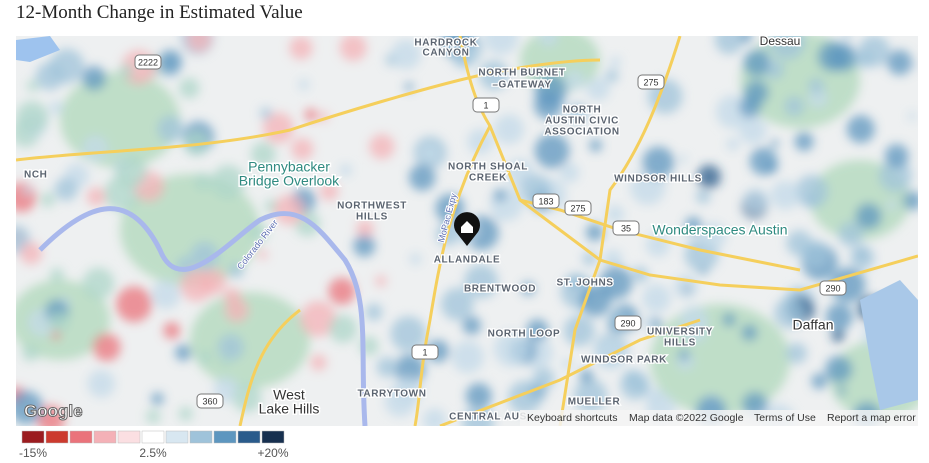 This screenshot has height=463, width=929. Describe the element at coordinates (651, 82) in the screenshot. I see `road-shield: 275` at that location.